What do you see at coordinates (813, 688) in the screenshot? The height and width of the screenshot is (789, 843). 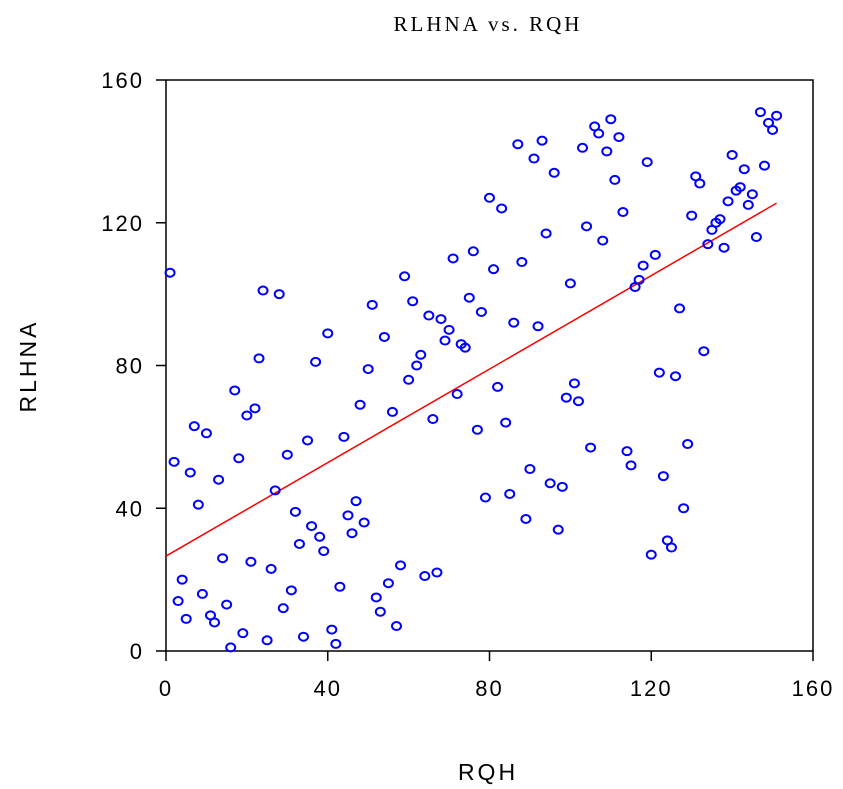 I see `x-tick-label: 160` at bounding box center [813, 688].